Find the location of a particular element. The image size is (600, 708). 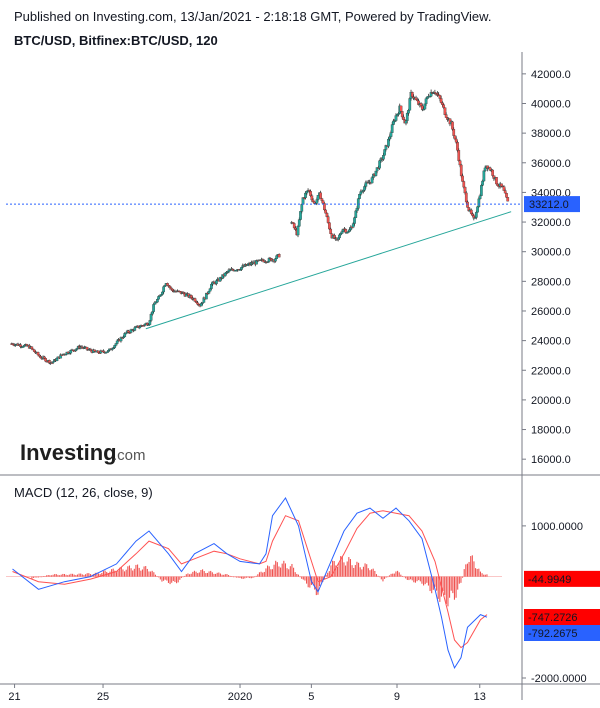

trendline is located at coordinates (328, 270).